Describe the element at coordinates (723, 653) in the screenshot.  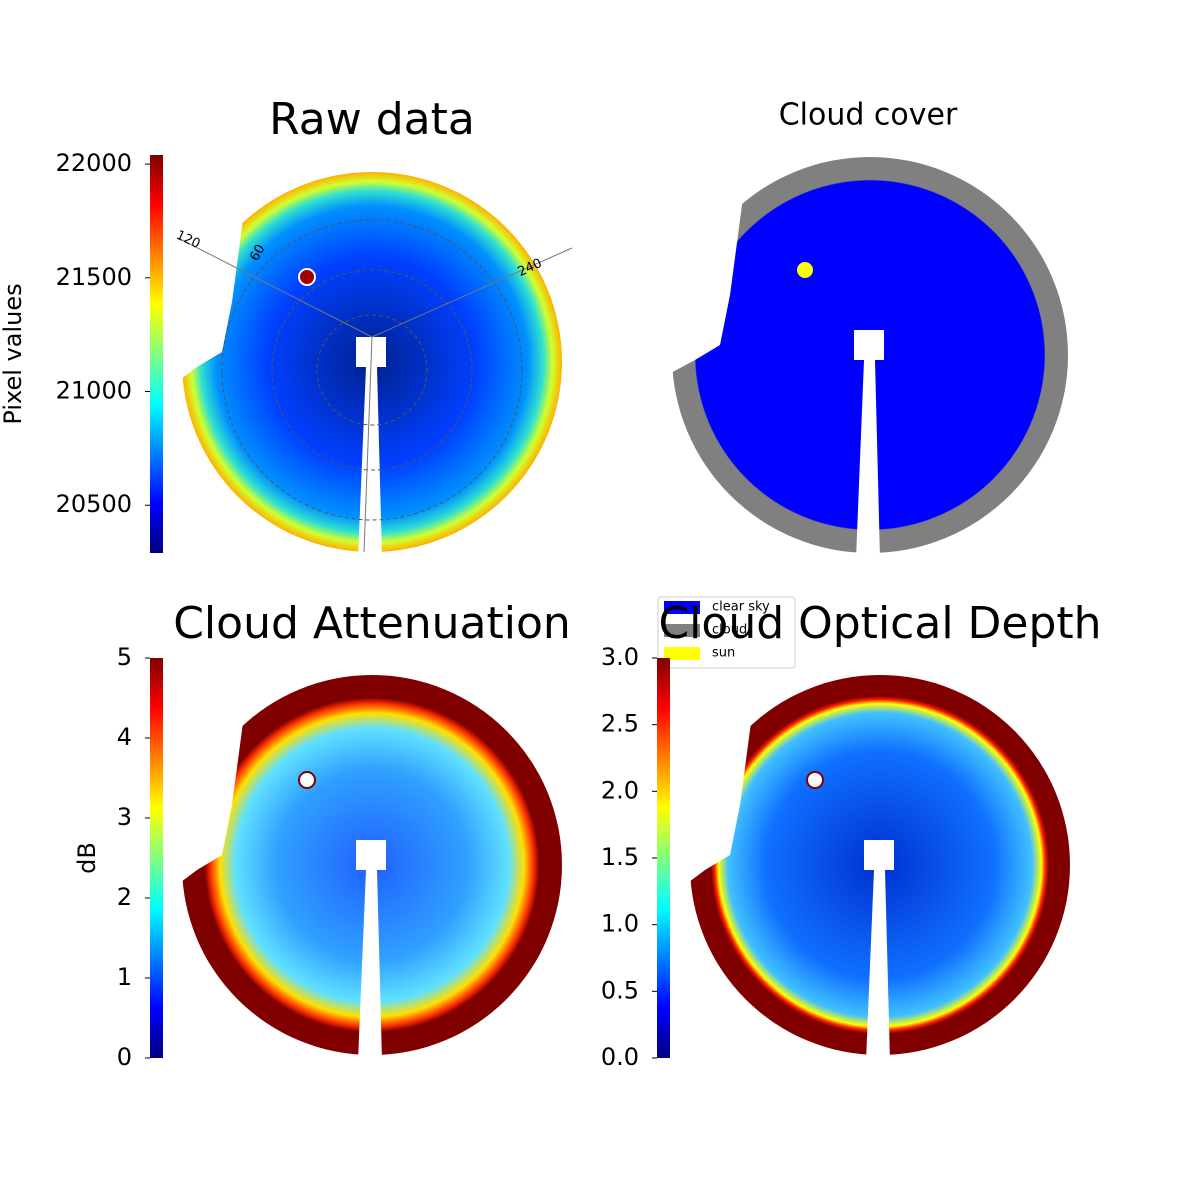
I see `legend-label: sun` at that location.